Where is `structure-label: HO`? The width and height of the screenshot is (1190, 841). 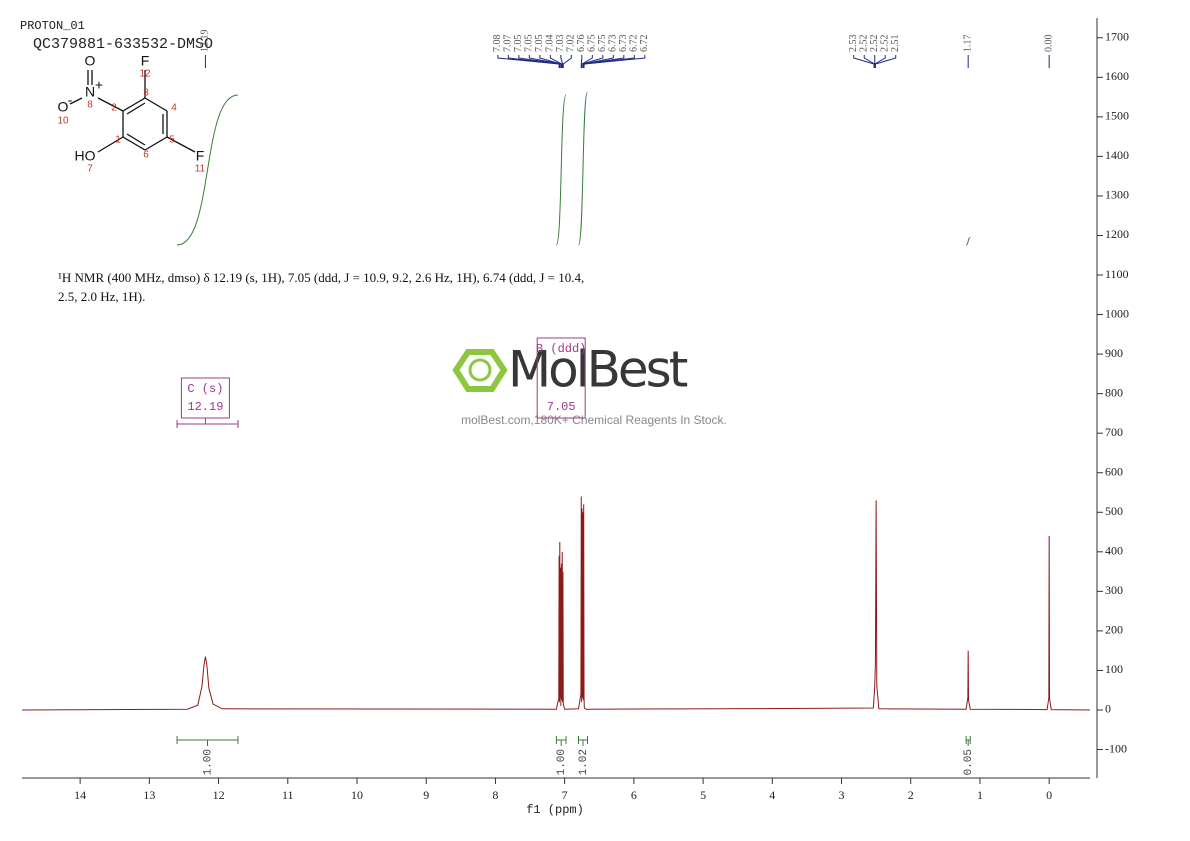
structure-label: HO is located at coordinates (85, 156).